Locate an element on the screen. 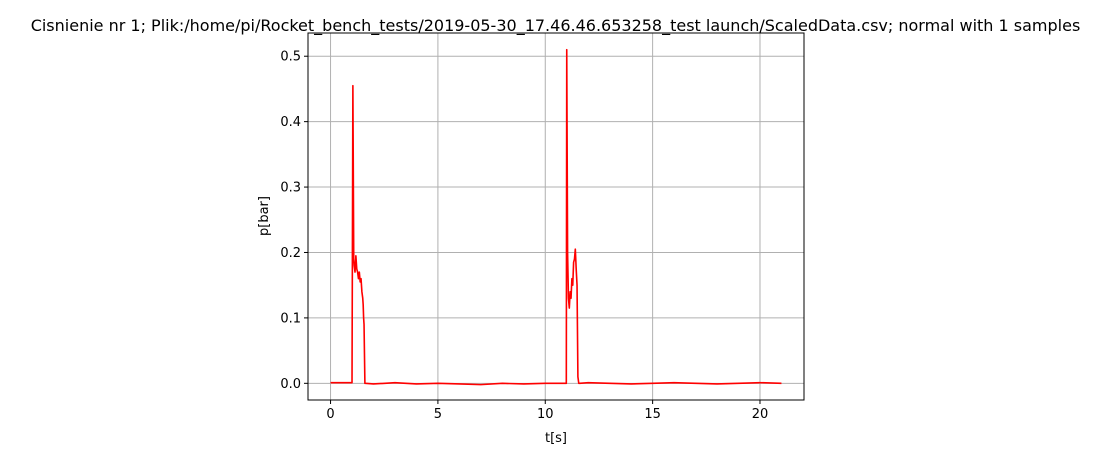 Image resolution: width=1111 pixels, height=455 pixels. y-axis-label: p[bar] is located at coordinates (264, 216).